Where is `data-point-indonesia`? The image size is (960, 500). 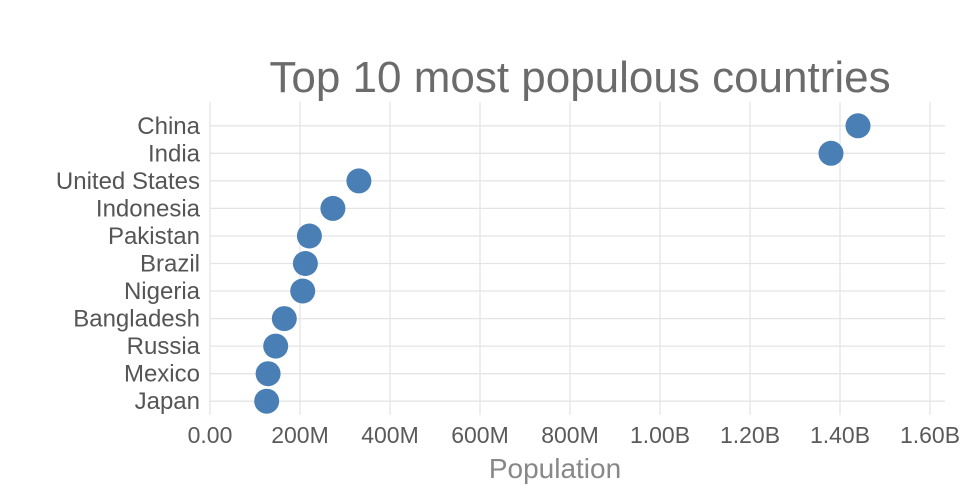
data-point-indonesia is located at coordinates (333, 208).